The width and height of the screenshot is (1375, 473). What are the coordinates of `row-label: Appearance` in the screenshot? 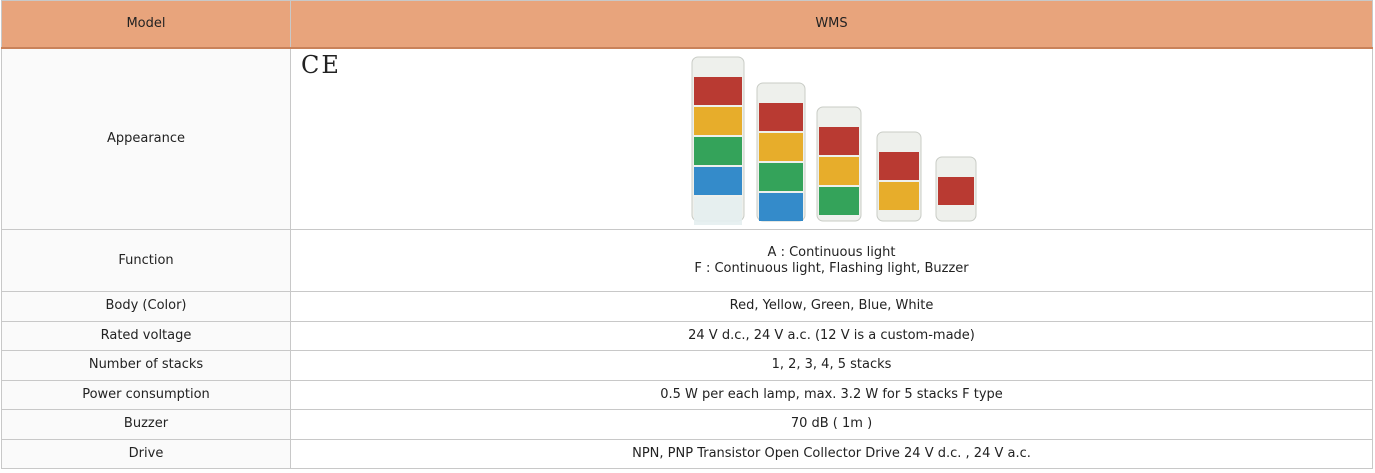 It's located at (146, 138).